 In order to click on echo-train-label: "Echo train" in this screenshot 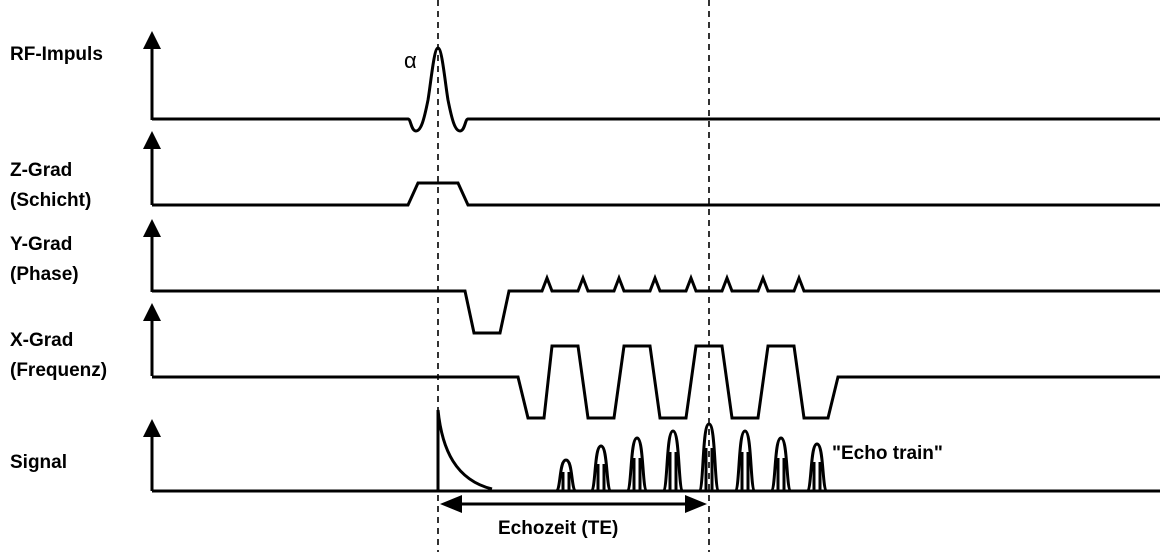, I will do `click(887, 453)`.